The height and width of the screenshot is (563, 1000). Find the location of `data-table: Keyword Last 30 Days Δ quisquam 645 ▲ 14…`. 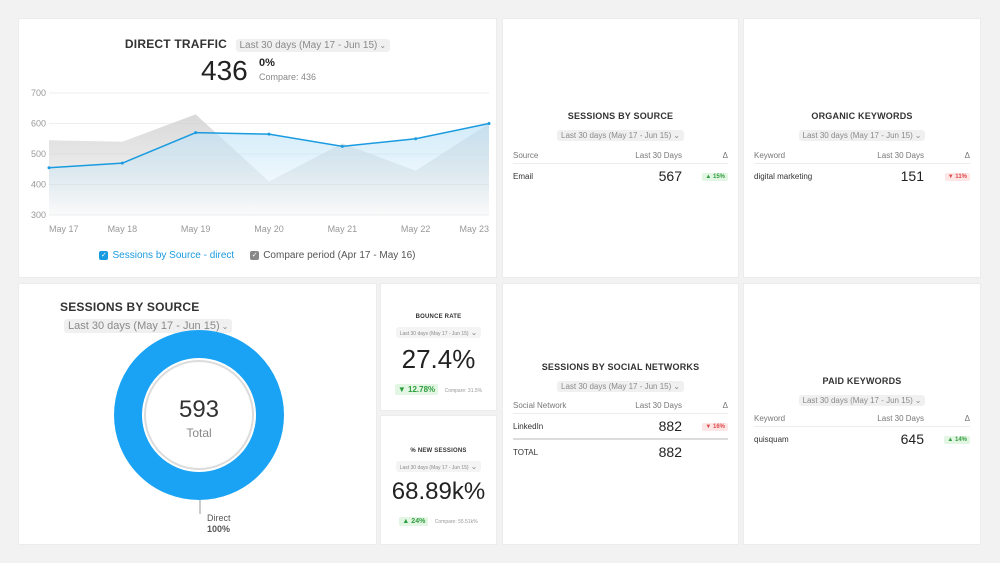

data-table: Keyword Last 30 Days Δ quisquam 645 ▲ 14… is located at coordinates (862, 430).